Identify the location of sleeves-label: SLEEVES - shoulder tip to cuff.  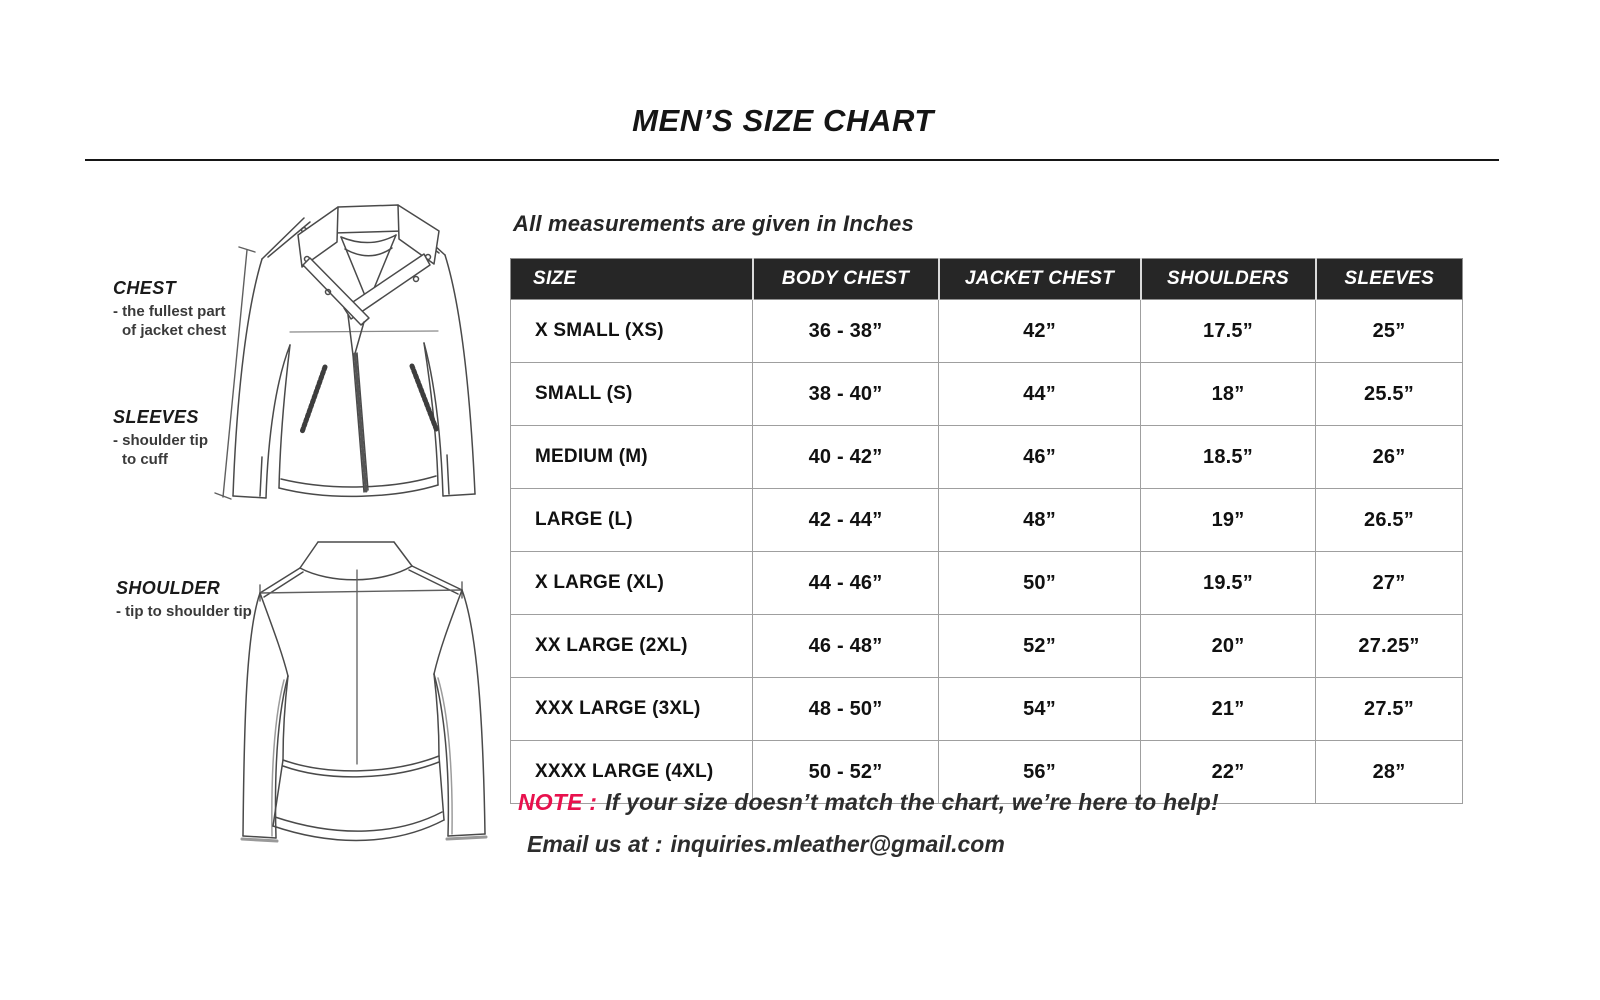
(160, 438).